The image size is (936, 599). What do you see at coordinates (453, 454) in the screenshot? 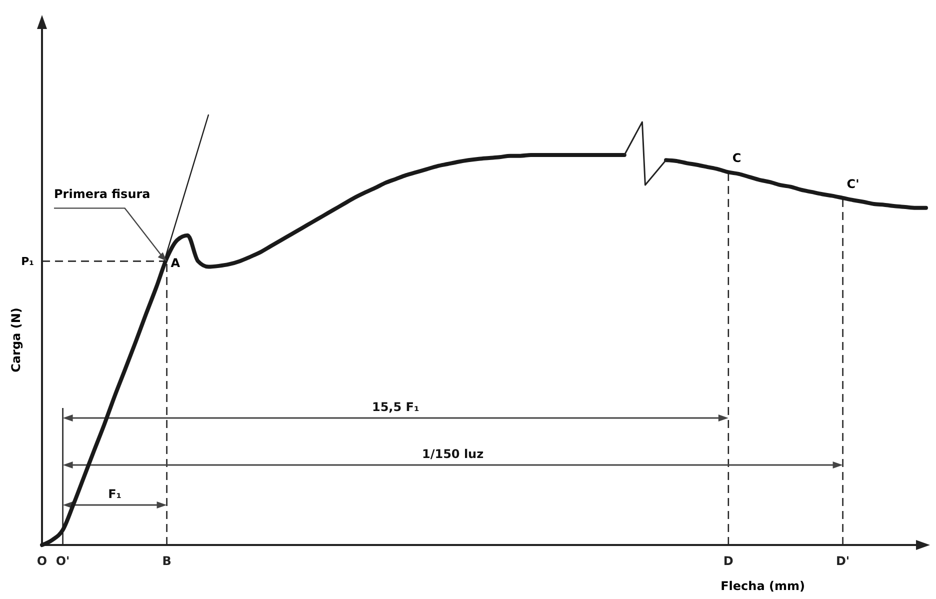
I see `annotation: 1/150 luz` at bounding box center [453, 454].